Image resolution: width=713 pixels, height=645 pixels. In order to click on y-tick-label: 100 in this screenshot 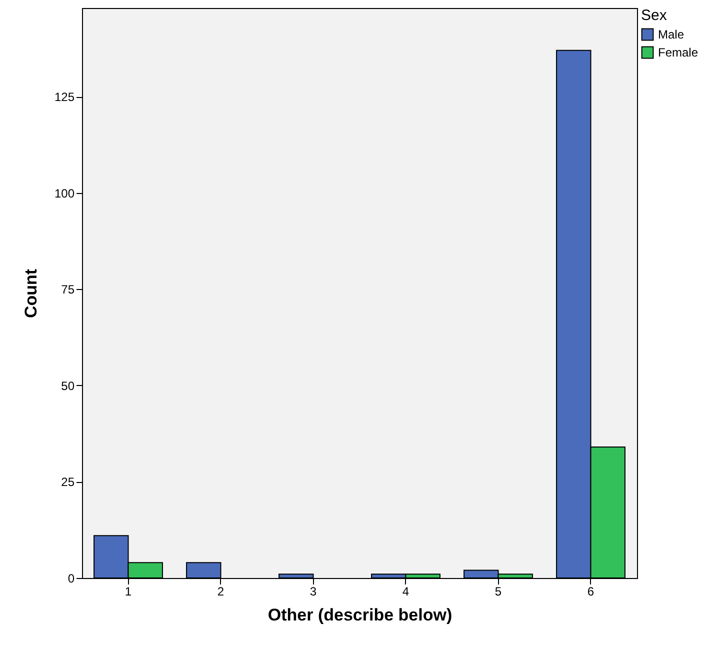, I will do `click(64, 193)`.